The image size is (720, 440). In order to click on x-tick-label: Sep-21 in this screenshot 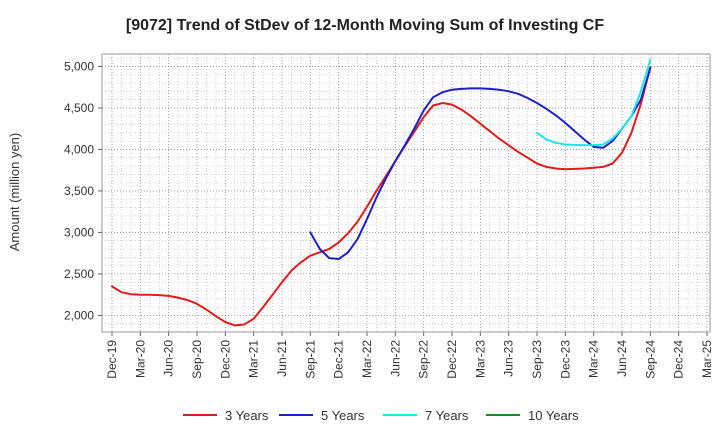, I will do `click(310, 359)`.